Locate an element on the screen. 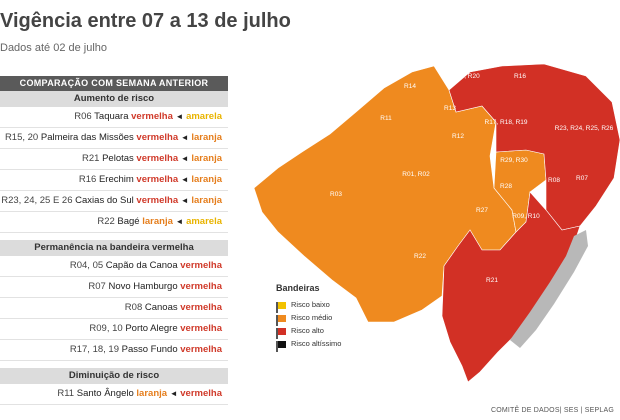  legend-label: Risco baixo is located at coordinates (310, 304).